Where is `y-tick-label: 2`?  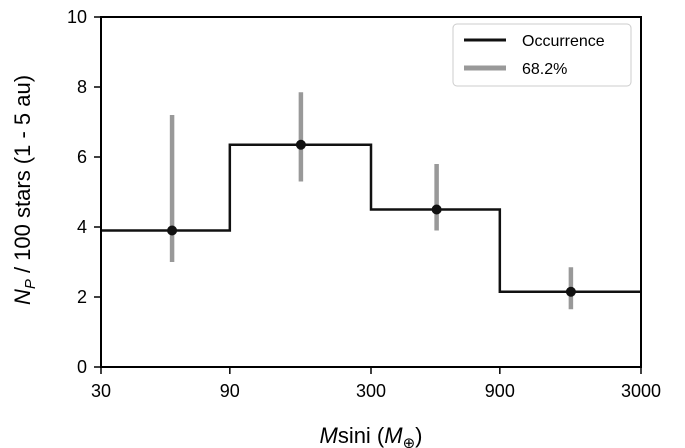 y-tick-label: 2 is located at coordinates (82, 297).